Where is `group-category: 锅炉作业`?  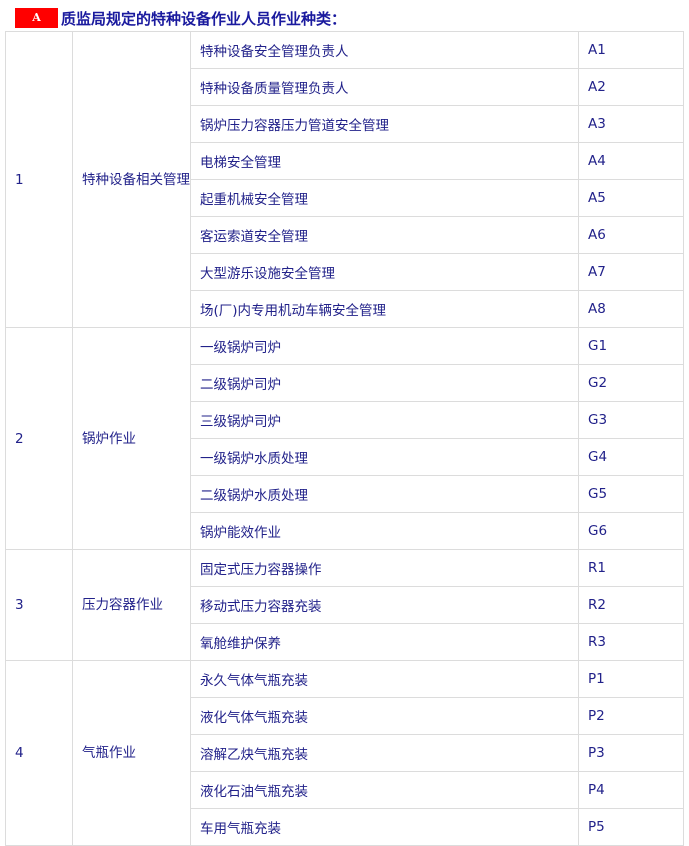 group-category: 锅炉作业 is located at coordinates (131, 438).